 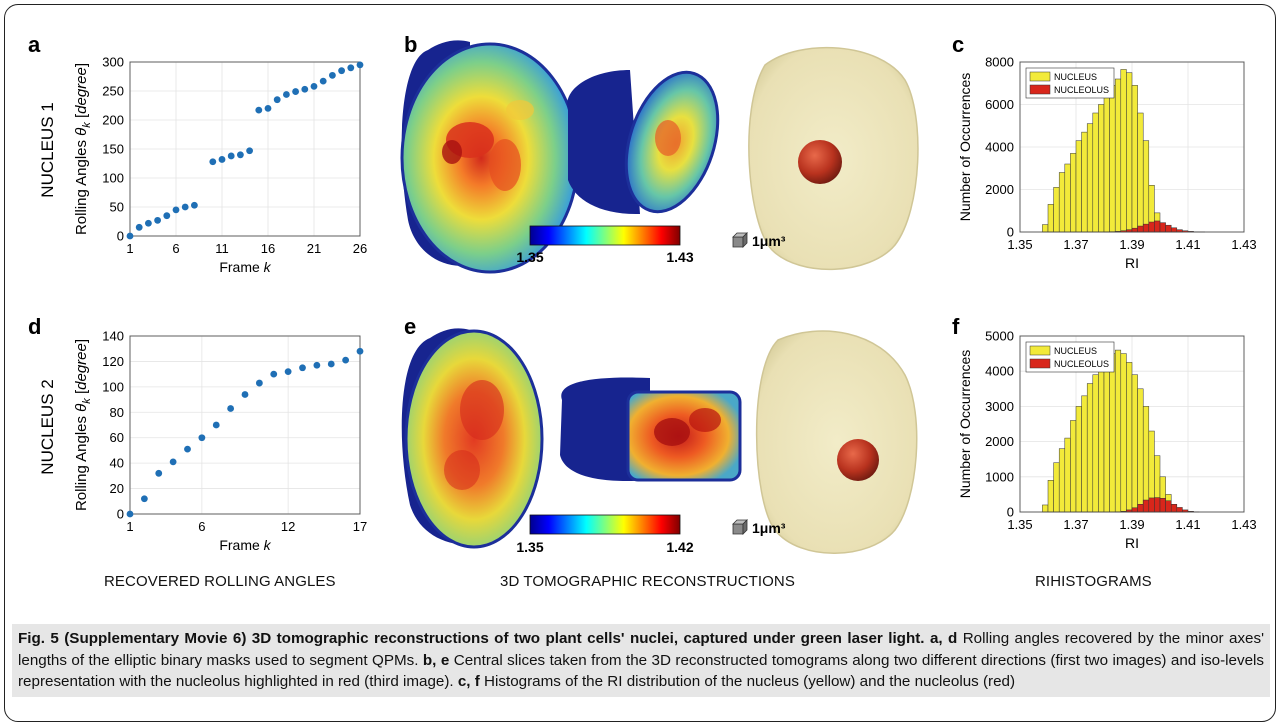 What do you see at coordinates (222, 248) in the screenshot?
I see `x-tick-label: 11` at bounding box center [222, 248].